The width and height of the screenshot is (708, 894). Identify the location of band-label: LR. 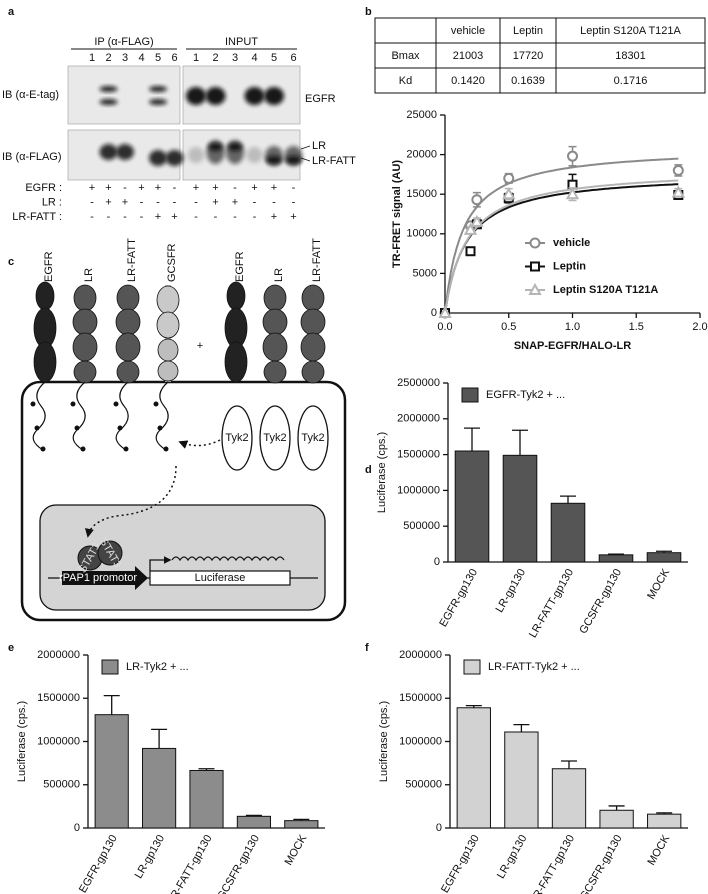
(319, 146).